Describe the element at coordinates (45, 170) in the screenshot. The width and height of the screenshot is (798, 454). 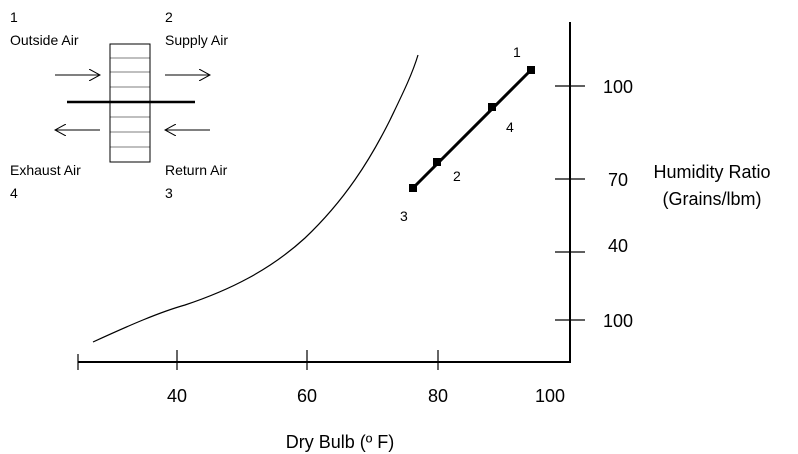
I see `stream-name: Exhaust Air` at that location.